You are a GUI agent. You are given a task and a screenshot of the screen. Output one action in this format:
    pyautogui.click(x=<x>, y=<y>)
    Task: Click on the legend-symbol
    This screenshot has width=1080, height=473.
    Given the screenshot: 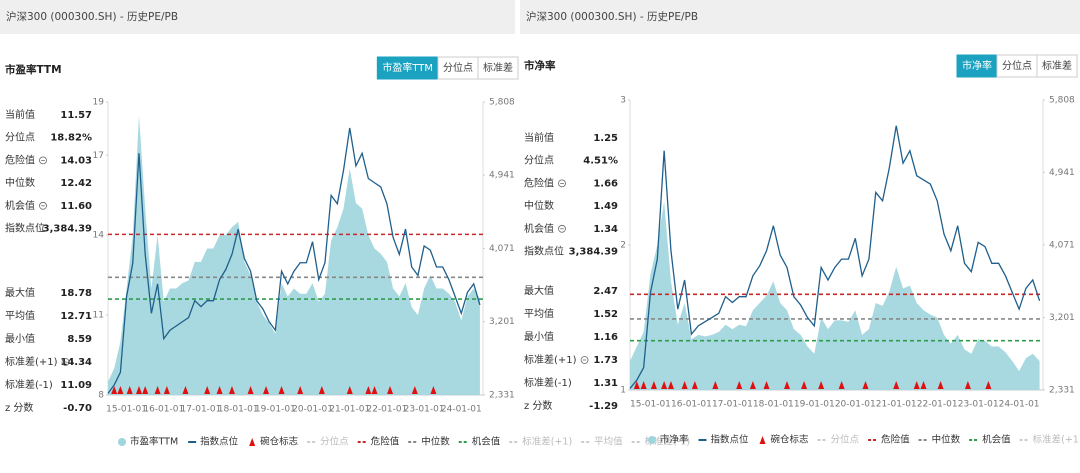 What is the action you would take?
    pyautogui.click(x=252, y=442)
    